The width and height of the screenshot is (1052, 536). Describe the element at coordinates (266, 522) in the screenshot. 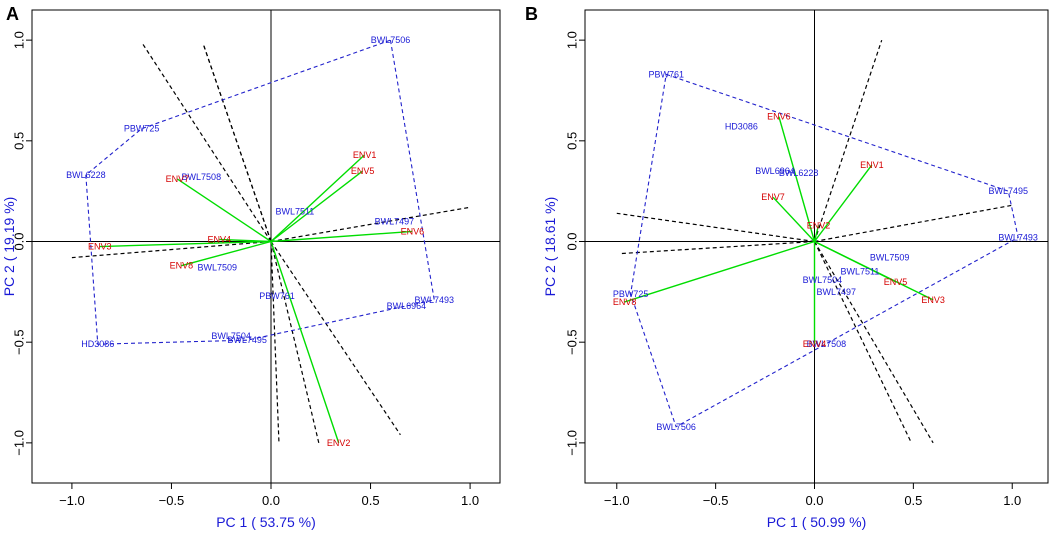

I see `x-axis-label: PC 1 ( 53.75 %)` at that location.